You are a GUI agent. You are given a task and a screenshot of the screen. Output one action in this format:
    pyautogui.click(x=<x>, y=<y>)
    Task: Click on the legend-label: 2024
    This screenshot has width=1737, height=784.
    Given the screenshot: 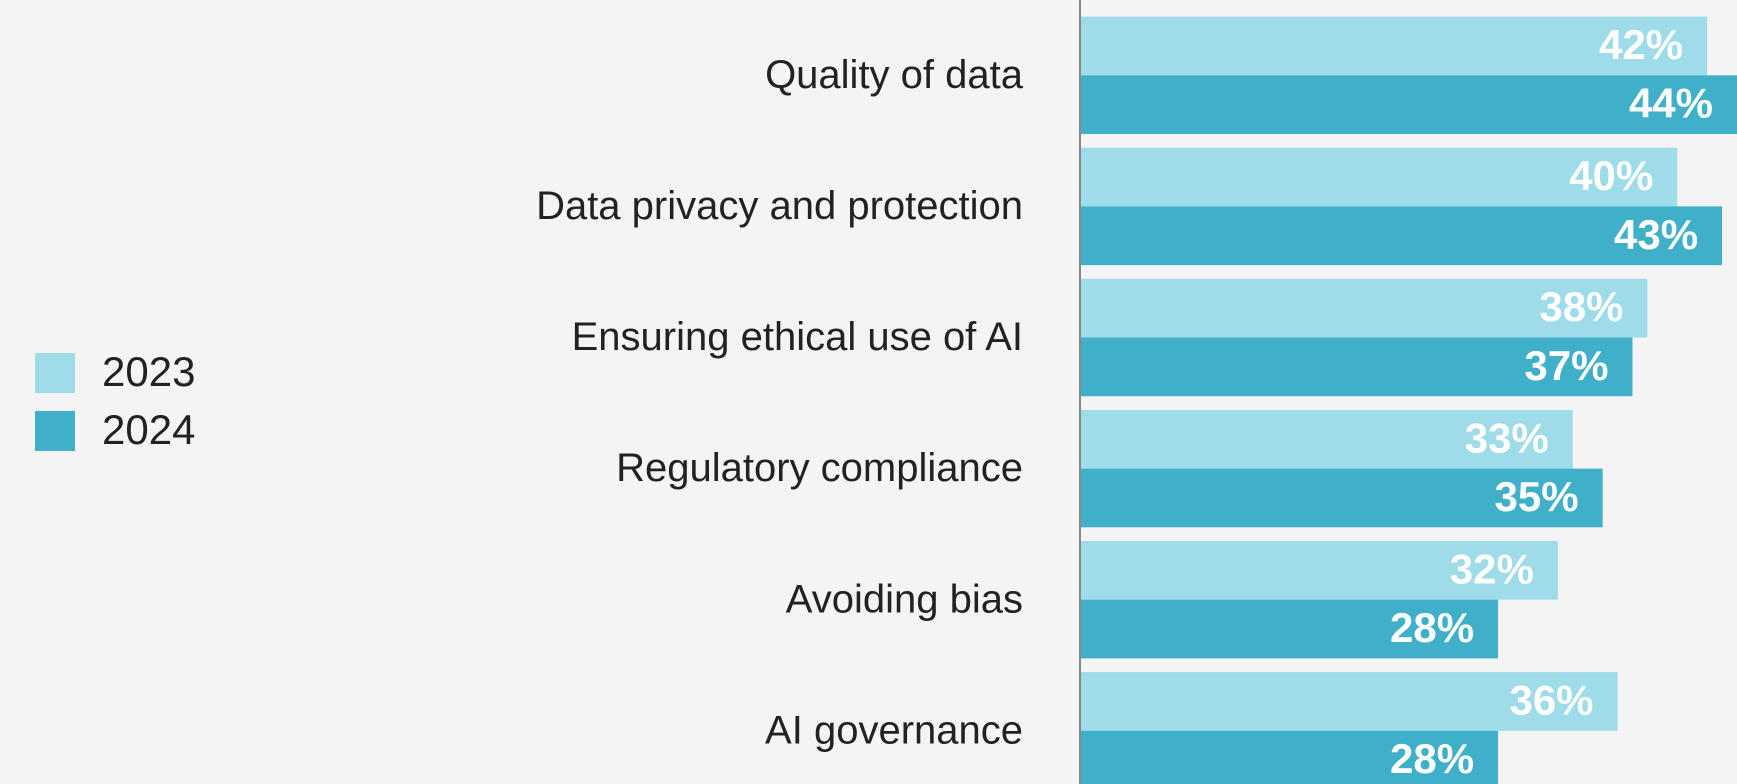 What is the action you would take?
    pyautogui.click(x=148, y=429)
    